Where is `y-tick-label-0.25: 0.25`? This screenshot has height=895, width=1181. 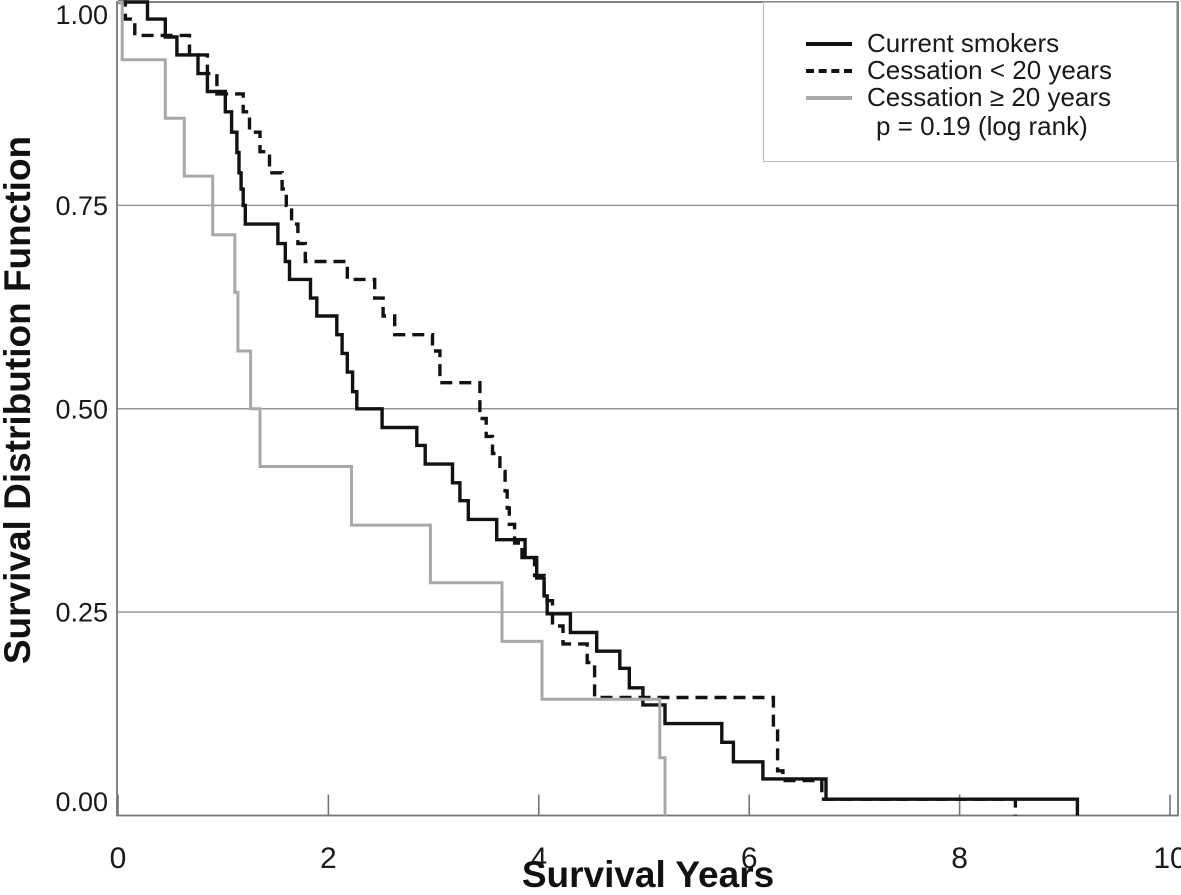 y-tick-label-0.25: 0.25 is located at coordinates (81, 613).